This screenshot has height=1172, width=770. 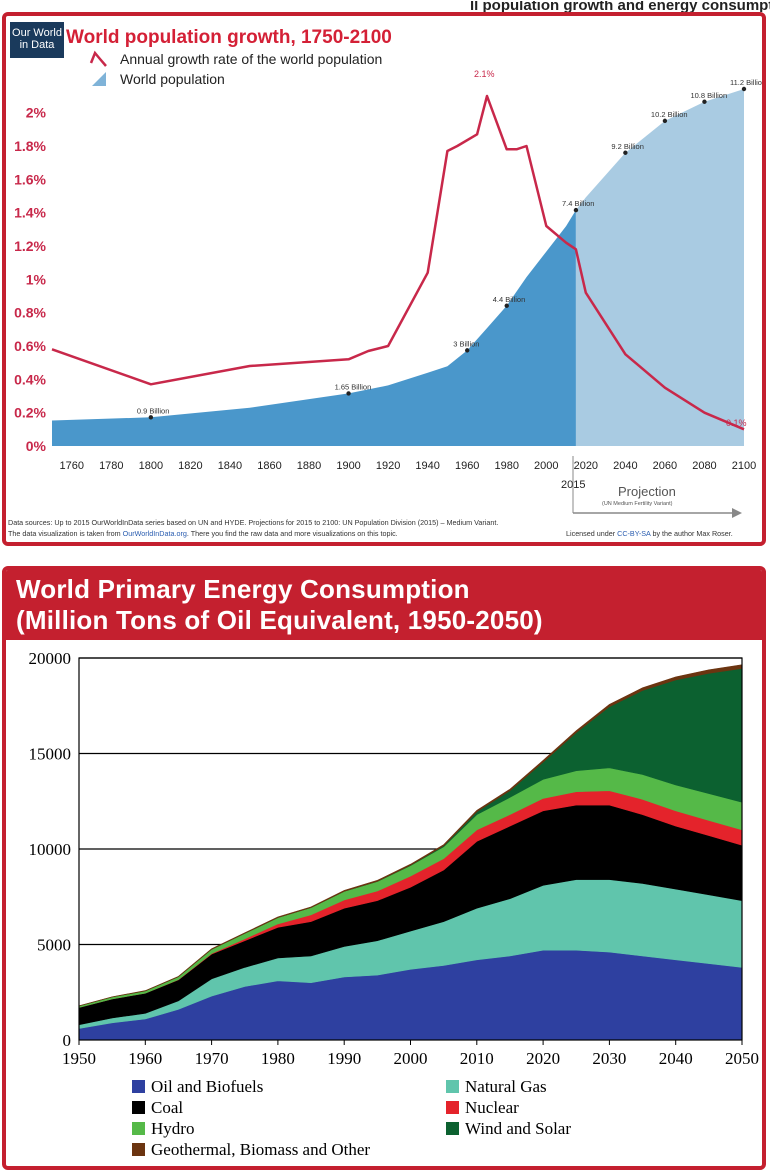 I want to click on y-tick-label: 0.6%, so click(x=30, y=346).